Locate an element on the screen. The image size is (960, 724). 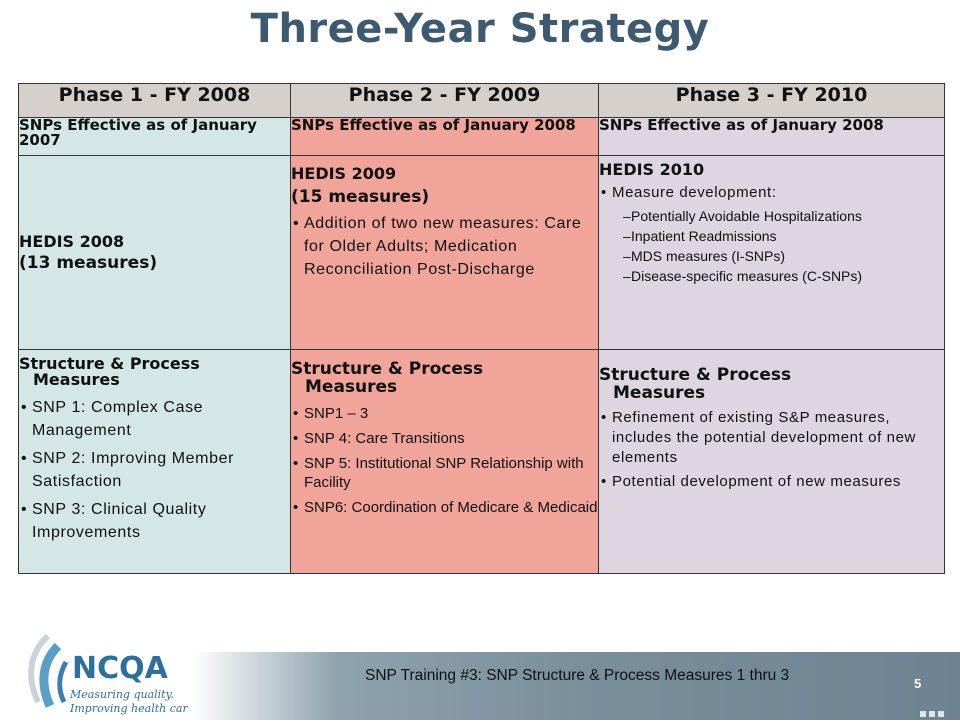
phase2-header: Phase 2 - FY 2009 is located at coordinates (444, 100).